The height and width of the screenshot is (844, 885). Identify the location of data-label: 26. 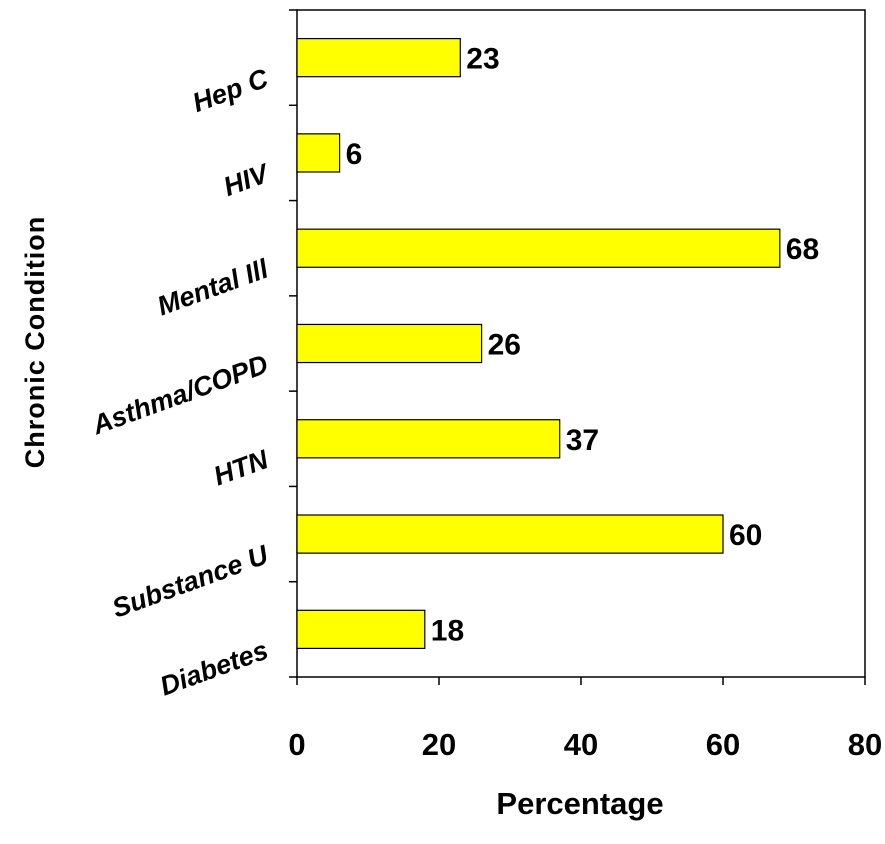
(504, 345).